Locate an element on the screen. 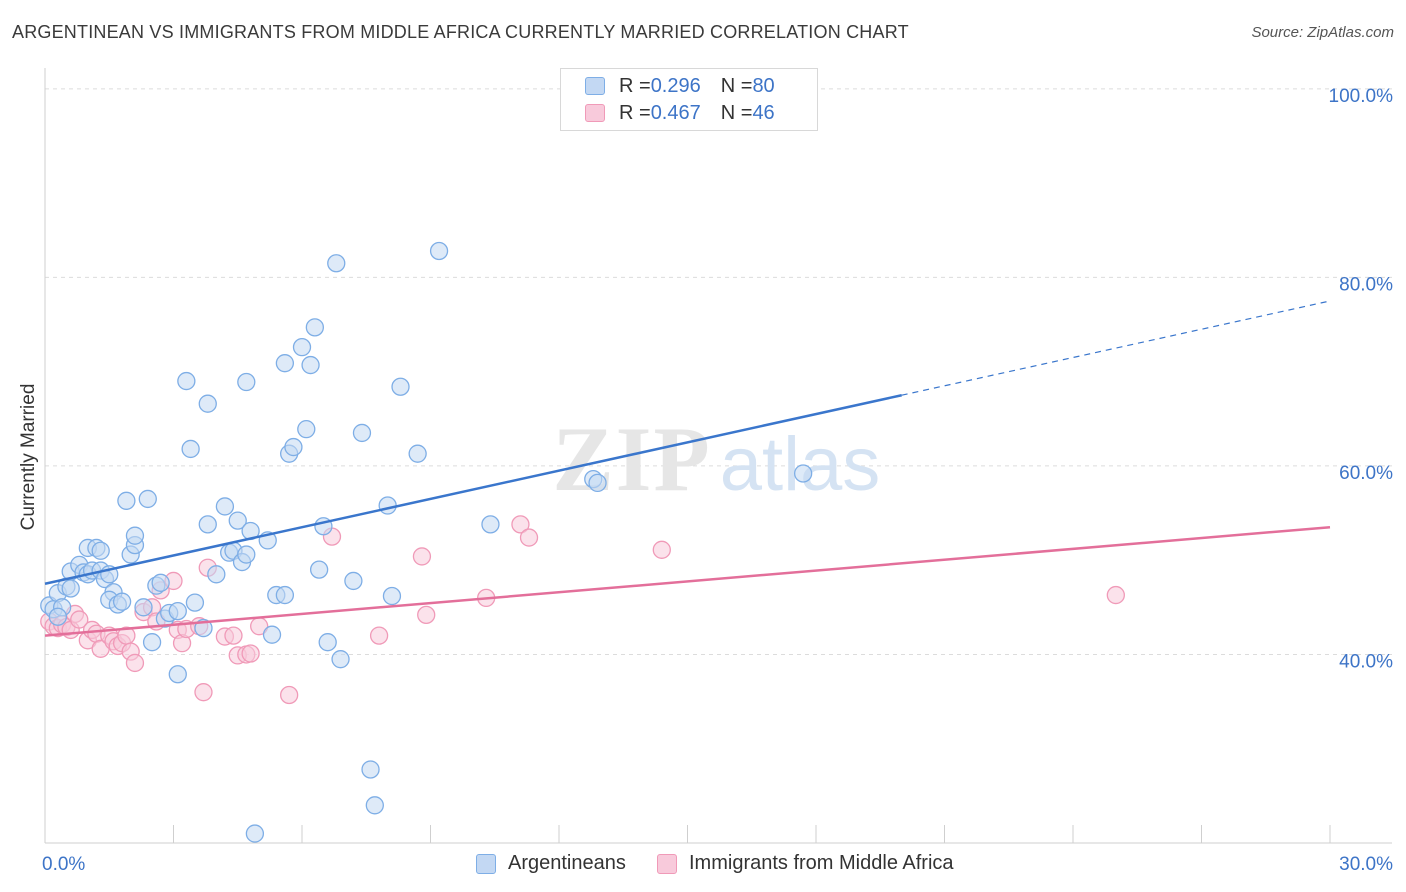 Image resolution: width=1406 pixels, height=892 pixels. argentinean-trend-extension is located at coordinates (1116, 348).